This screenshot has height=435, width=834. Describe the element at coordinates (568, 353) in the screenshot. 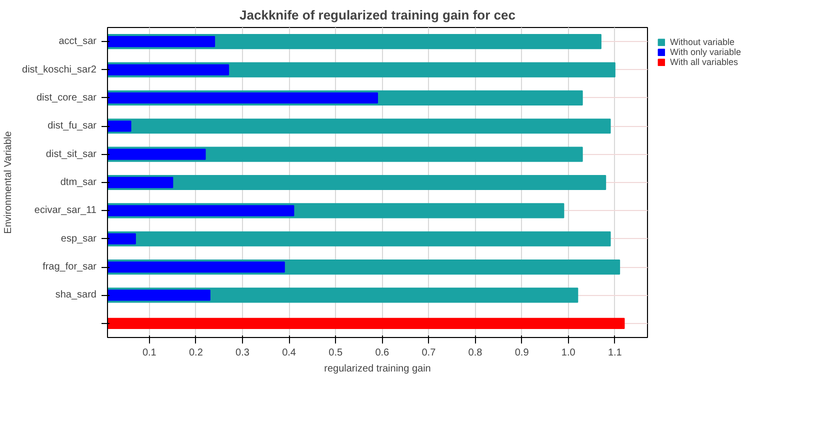

I see `x-tick-label: 1.0` at that location.